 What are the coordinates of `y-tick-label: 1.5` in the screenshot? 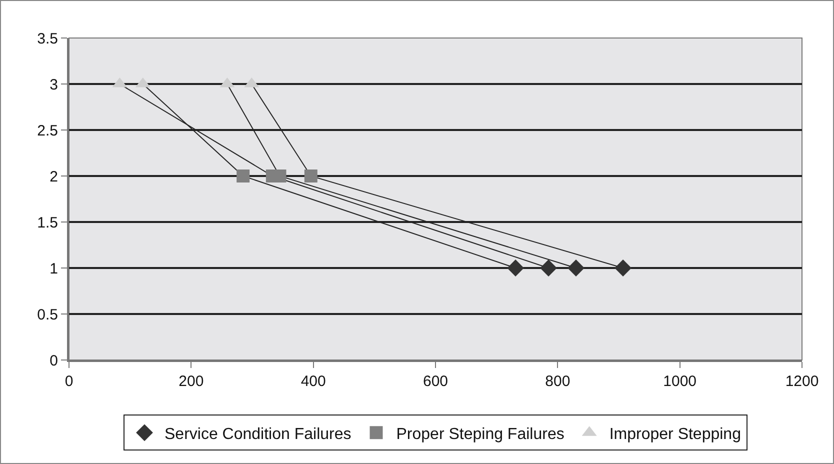 It's located at (47, 223).